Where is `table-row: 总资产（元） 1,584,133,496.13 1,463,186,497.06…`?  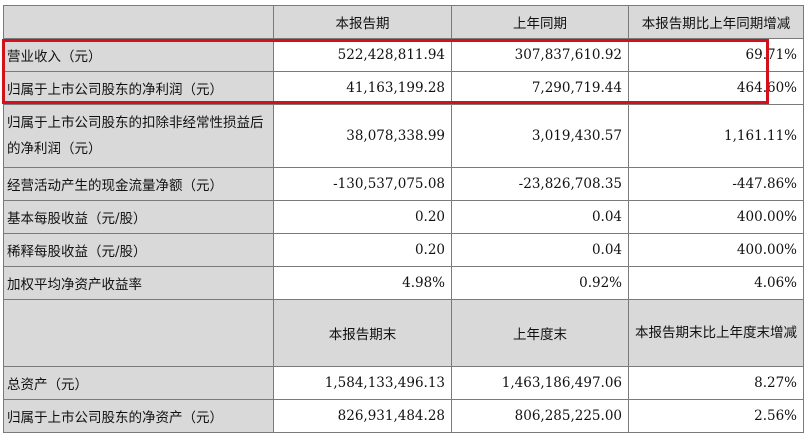 table-row: 总资产（元） 1,584,133,496.13 1,463,186,497.06… is located at coordinates (403, 383).